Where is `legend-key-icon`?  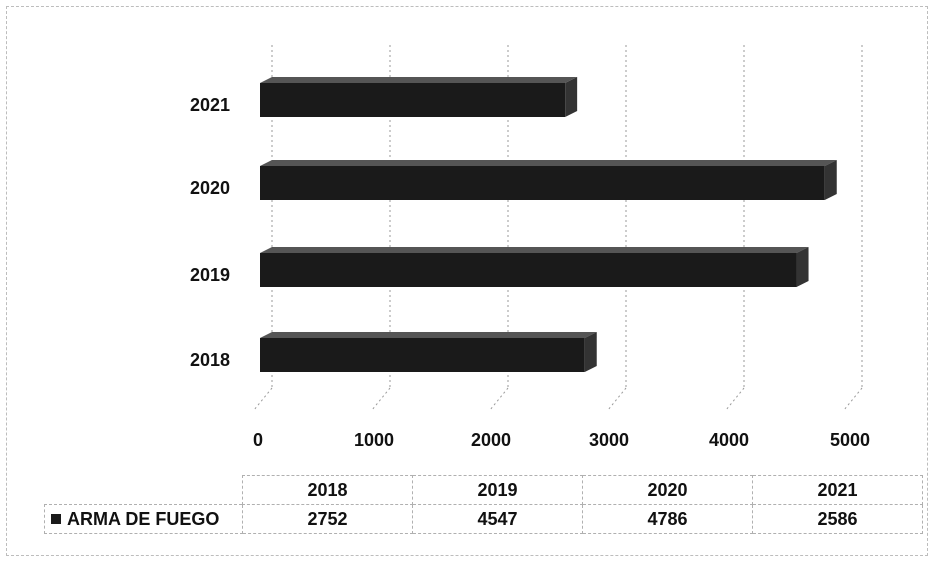 legend-key-icon is located at coordinates (56, 518).